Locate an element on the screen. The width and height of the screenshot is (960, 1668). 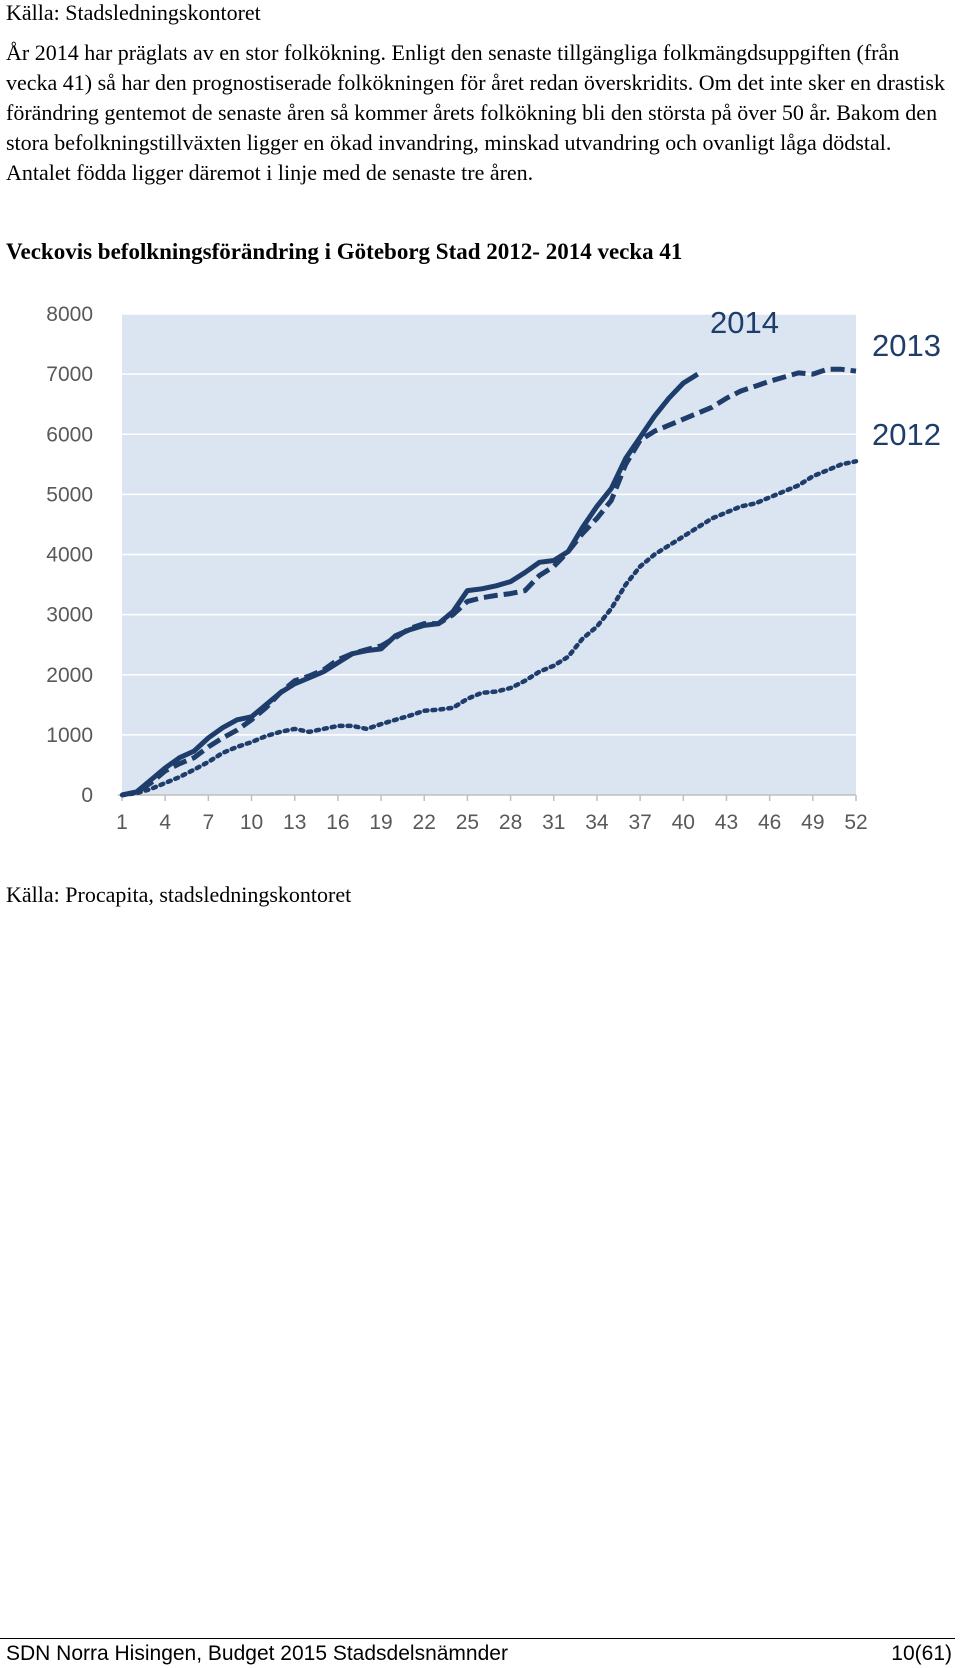
footer-page-number: 10(61) is located at coordinates (921, 1653).